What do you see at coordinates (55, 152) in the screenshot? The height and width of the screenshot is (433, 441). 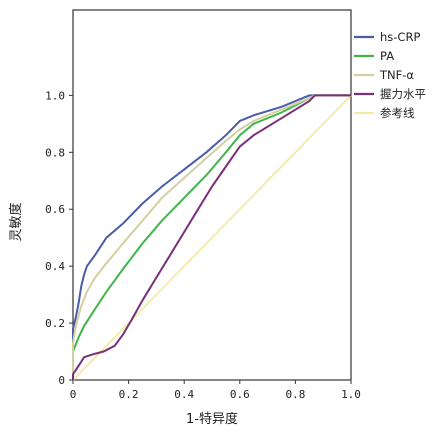 I see `y-tick-label: 0.8` at bounding box center [55, 152].